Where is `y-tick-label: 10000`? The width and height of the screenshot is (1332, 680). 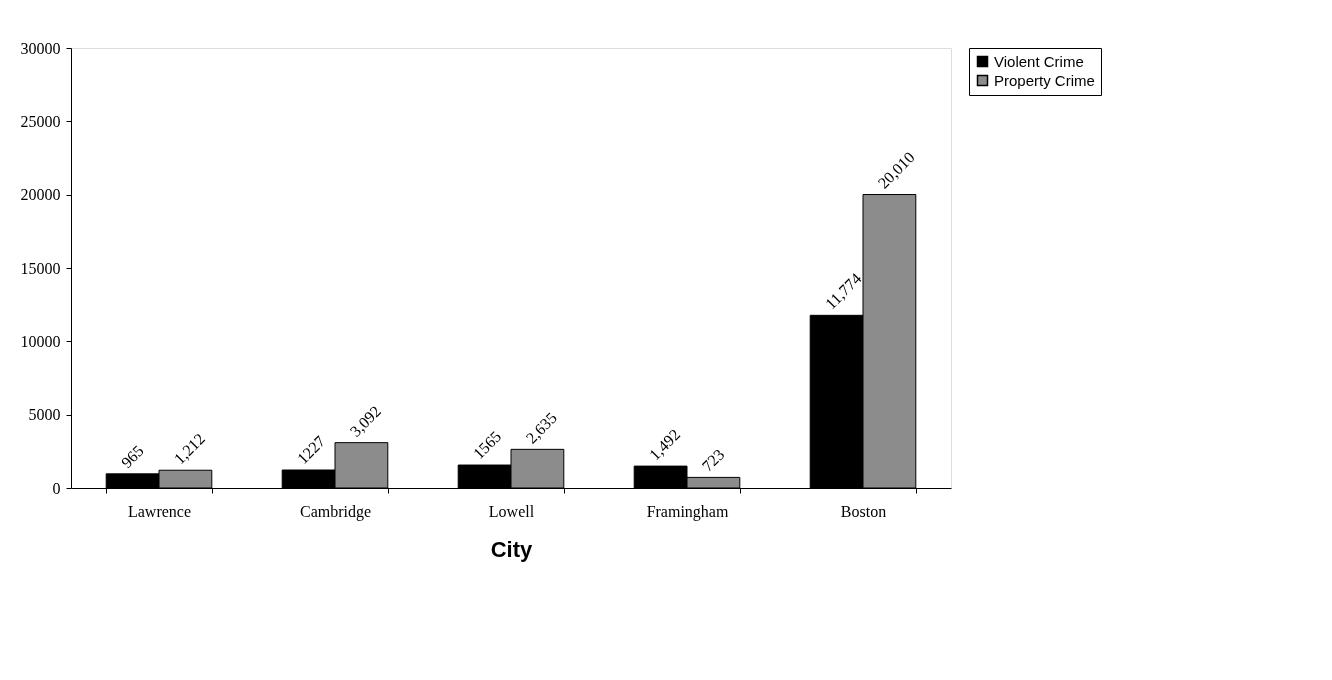
y-tick-label: 10000 is located at coordinates (40, 341).